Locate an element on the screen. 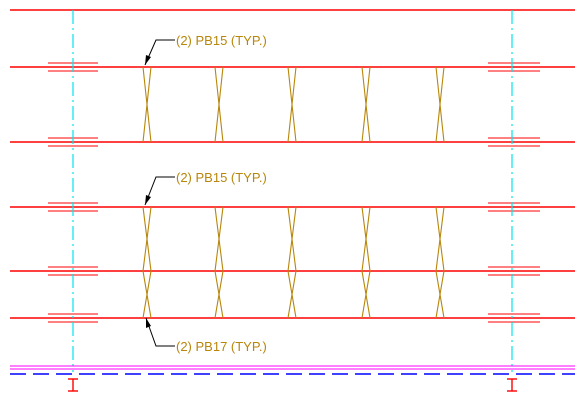 This screenshot has width=581, height=394. leader-2-arrowhead is located at coordinates (148, 200).